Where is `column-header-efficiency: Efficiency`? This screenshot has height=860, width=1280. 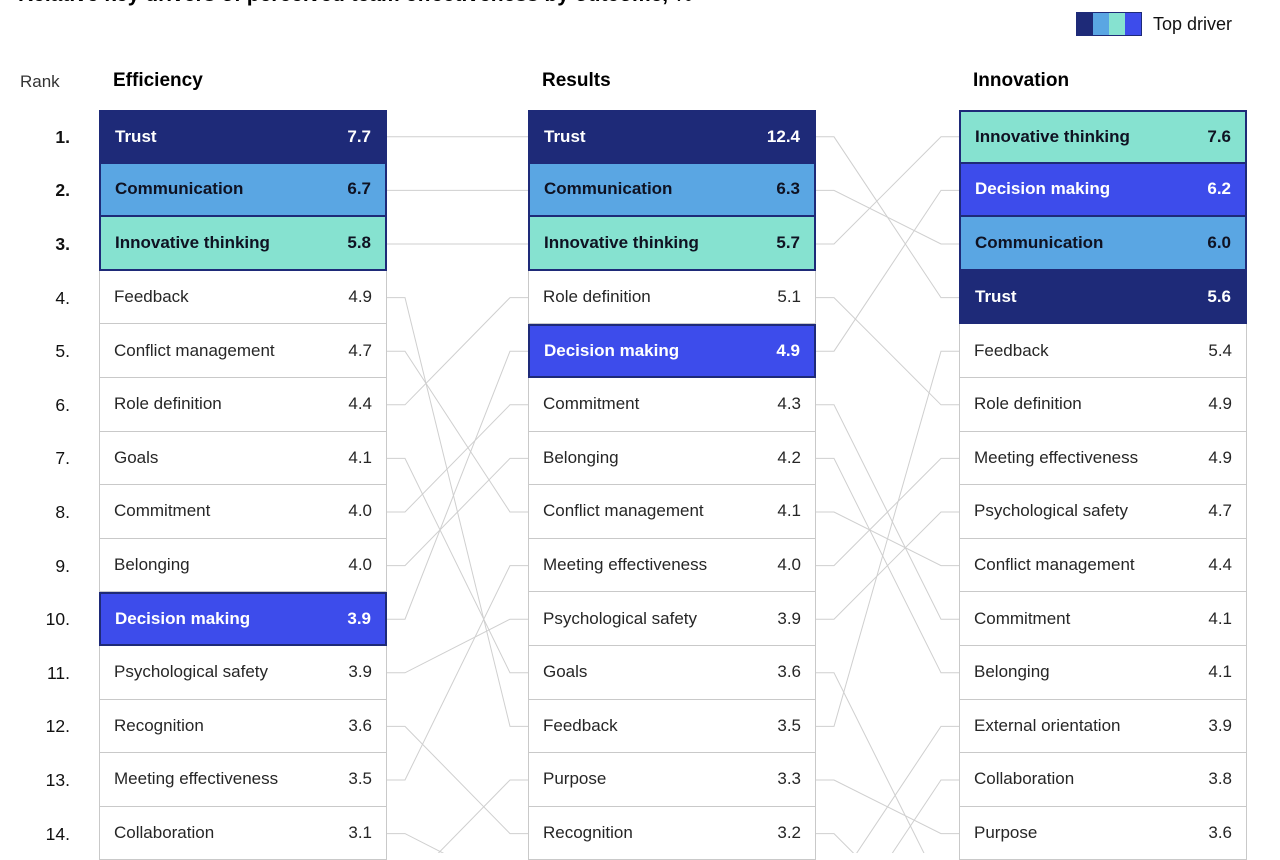 column-header-efficiency: Efficiency is located at coordinates (158, 80).